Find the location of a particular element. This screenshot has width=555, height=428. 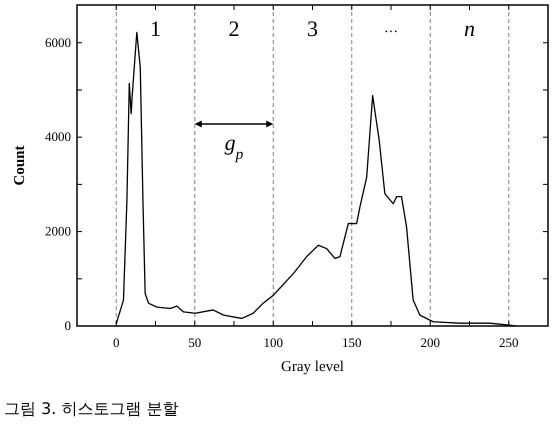

y-tick-label: 4000 is located at coordinates (58, 136).